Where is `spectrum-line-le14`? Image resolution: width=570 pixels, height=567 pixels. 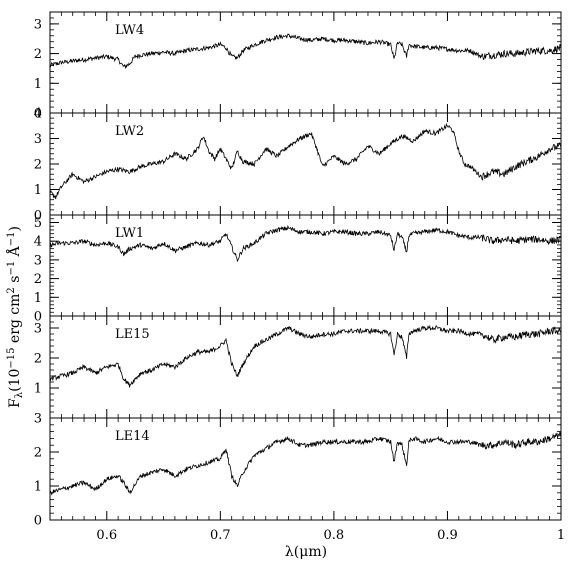
spectrum-line-le14 is located at coordinates (305, 463).